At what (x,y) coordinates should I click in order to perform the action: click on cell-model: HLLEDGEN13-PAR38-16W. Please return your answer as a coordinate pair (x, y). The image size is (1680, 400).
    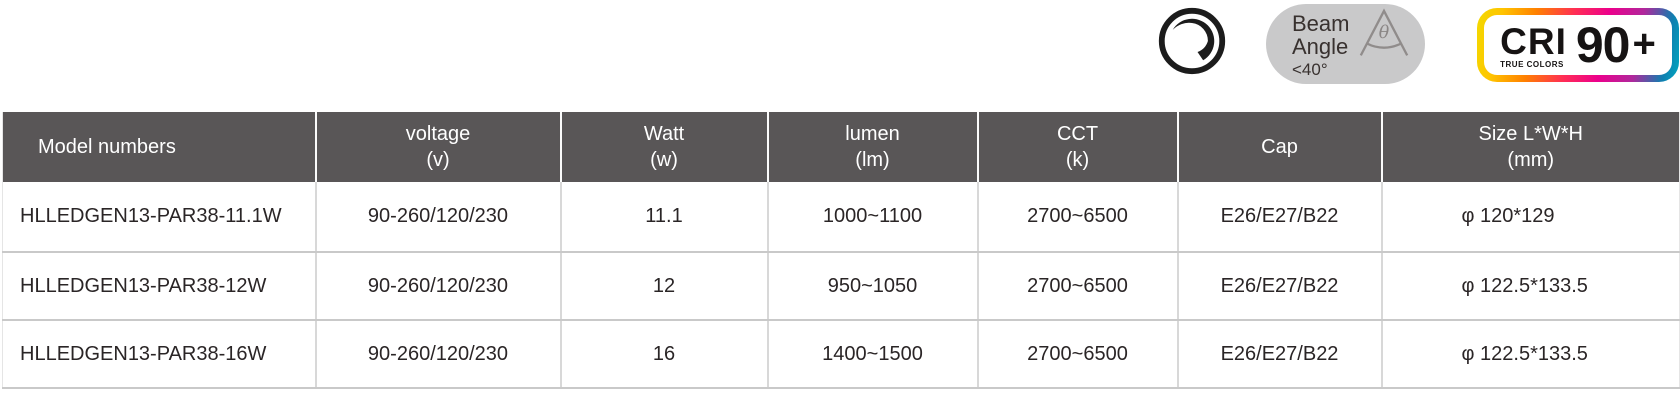
    Looking at the image, I should click on (159, 354).